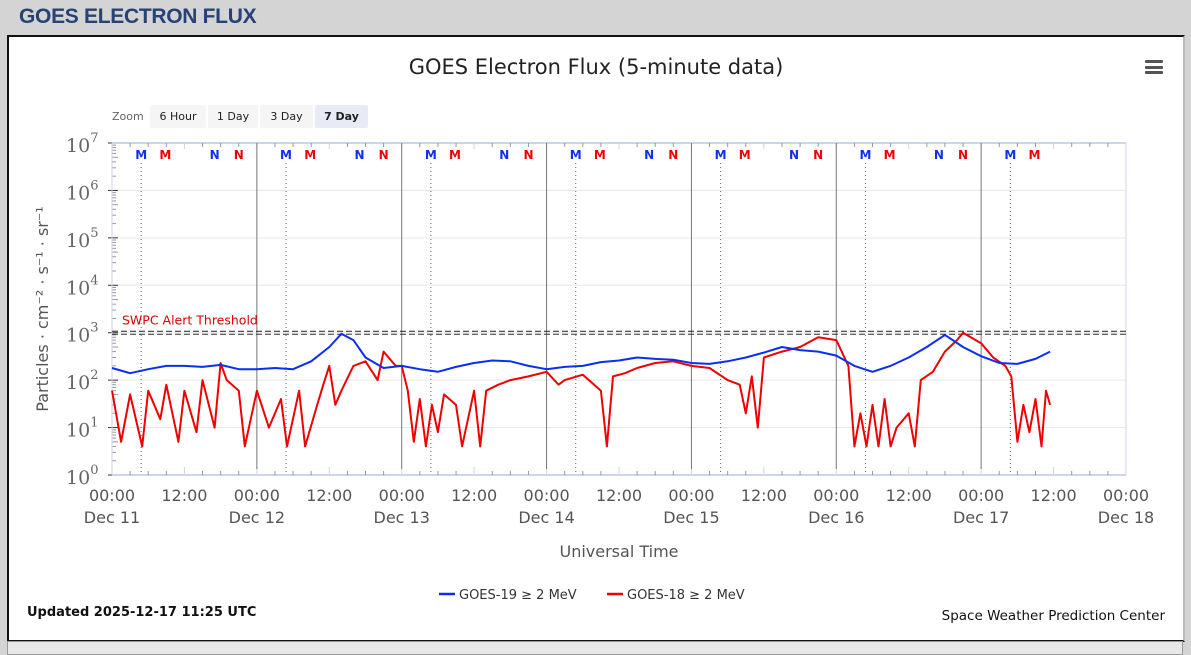  I want to click on y-tick-label: 10⁶, so click(82, 191).